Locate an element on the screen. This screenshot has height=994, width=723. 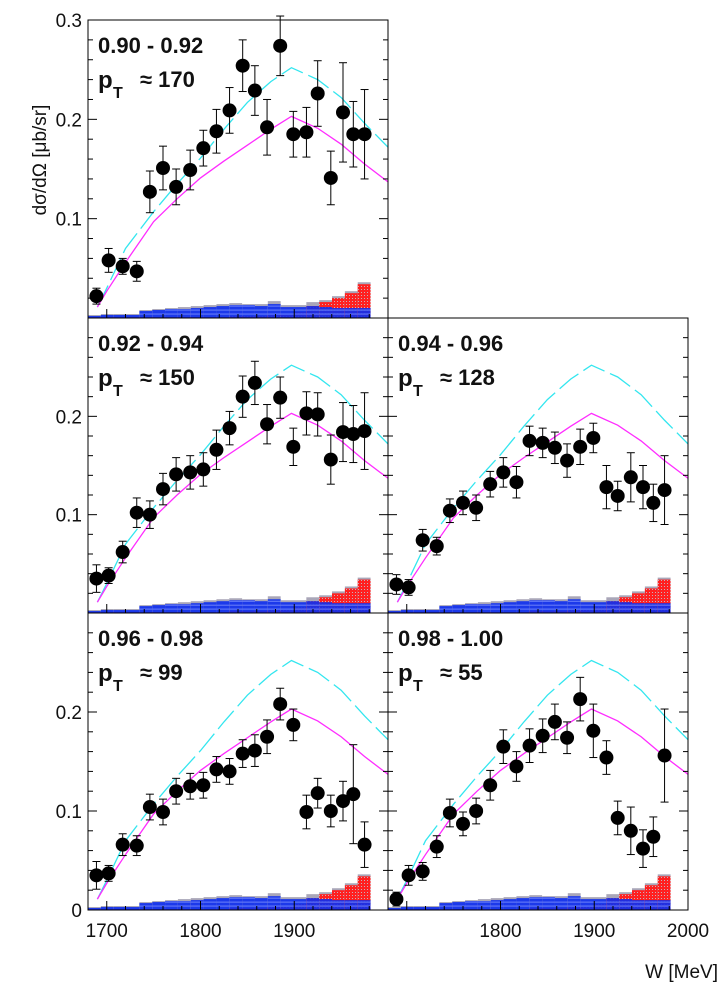
x-tick-label: 2000 is located at coordinates (688, 931).